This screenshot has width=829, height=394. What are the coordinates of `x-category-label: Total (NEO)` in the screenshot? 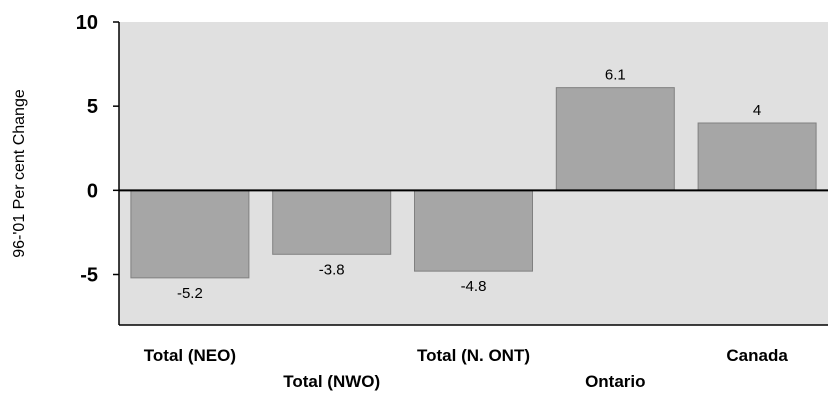 It's located at (190, 355).